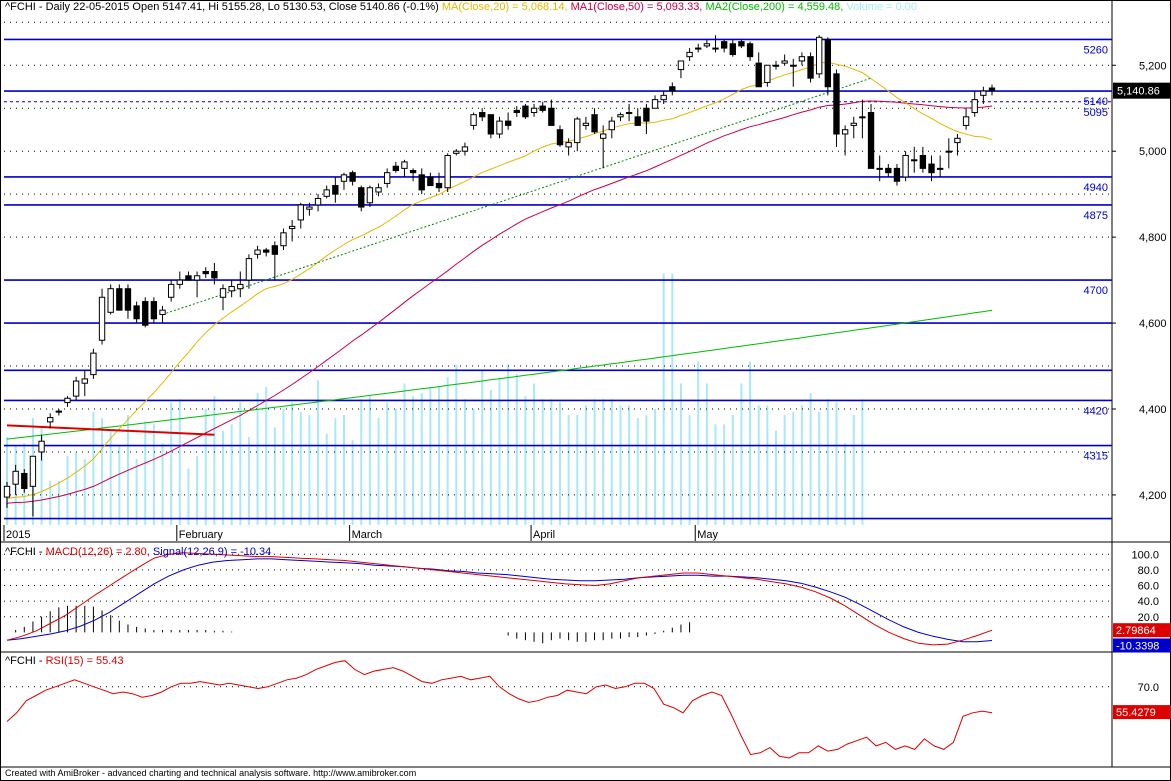 This screenshot has width=1171, height=781. What do you see at coordinates (25, 552) in the screenshot?
I see `macd-ticker: ^FCHI -` at bounding box center [25, 552].